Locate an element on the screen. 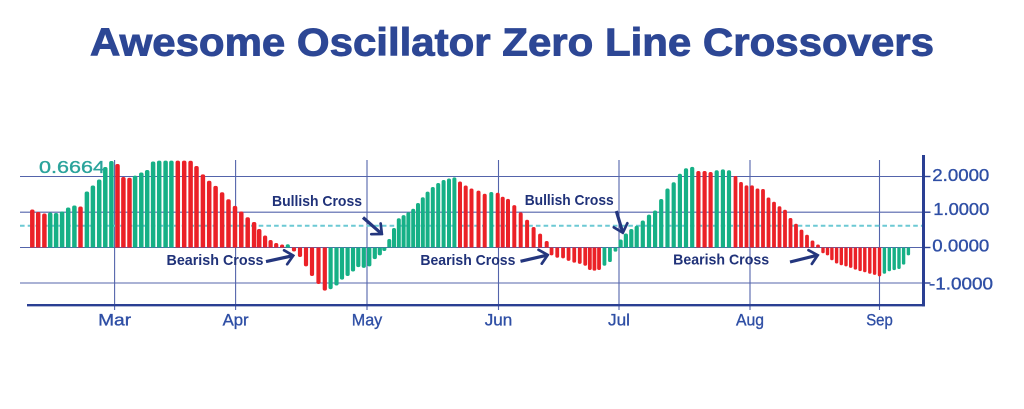 The height and width of the screenshot is (409, 1024). svg-text: Aug is located at coordinates (750, 319).